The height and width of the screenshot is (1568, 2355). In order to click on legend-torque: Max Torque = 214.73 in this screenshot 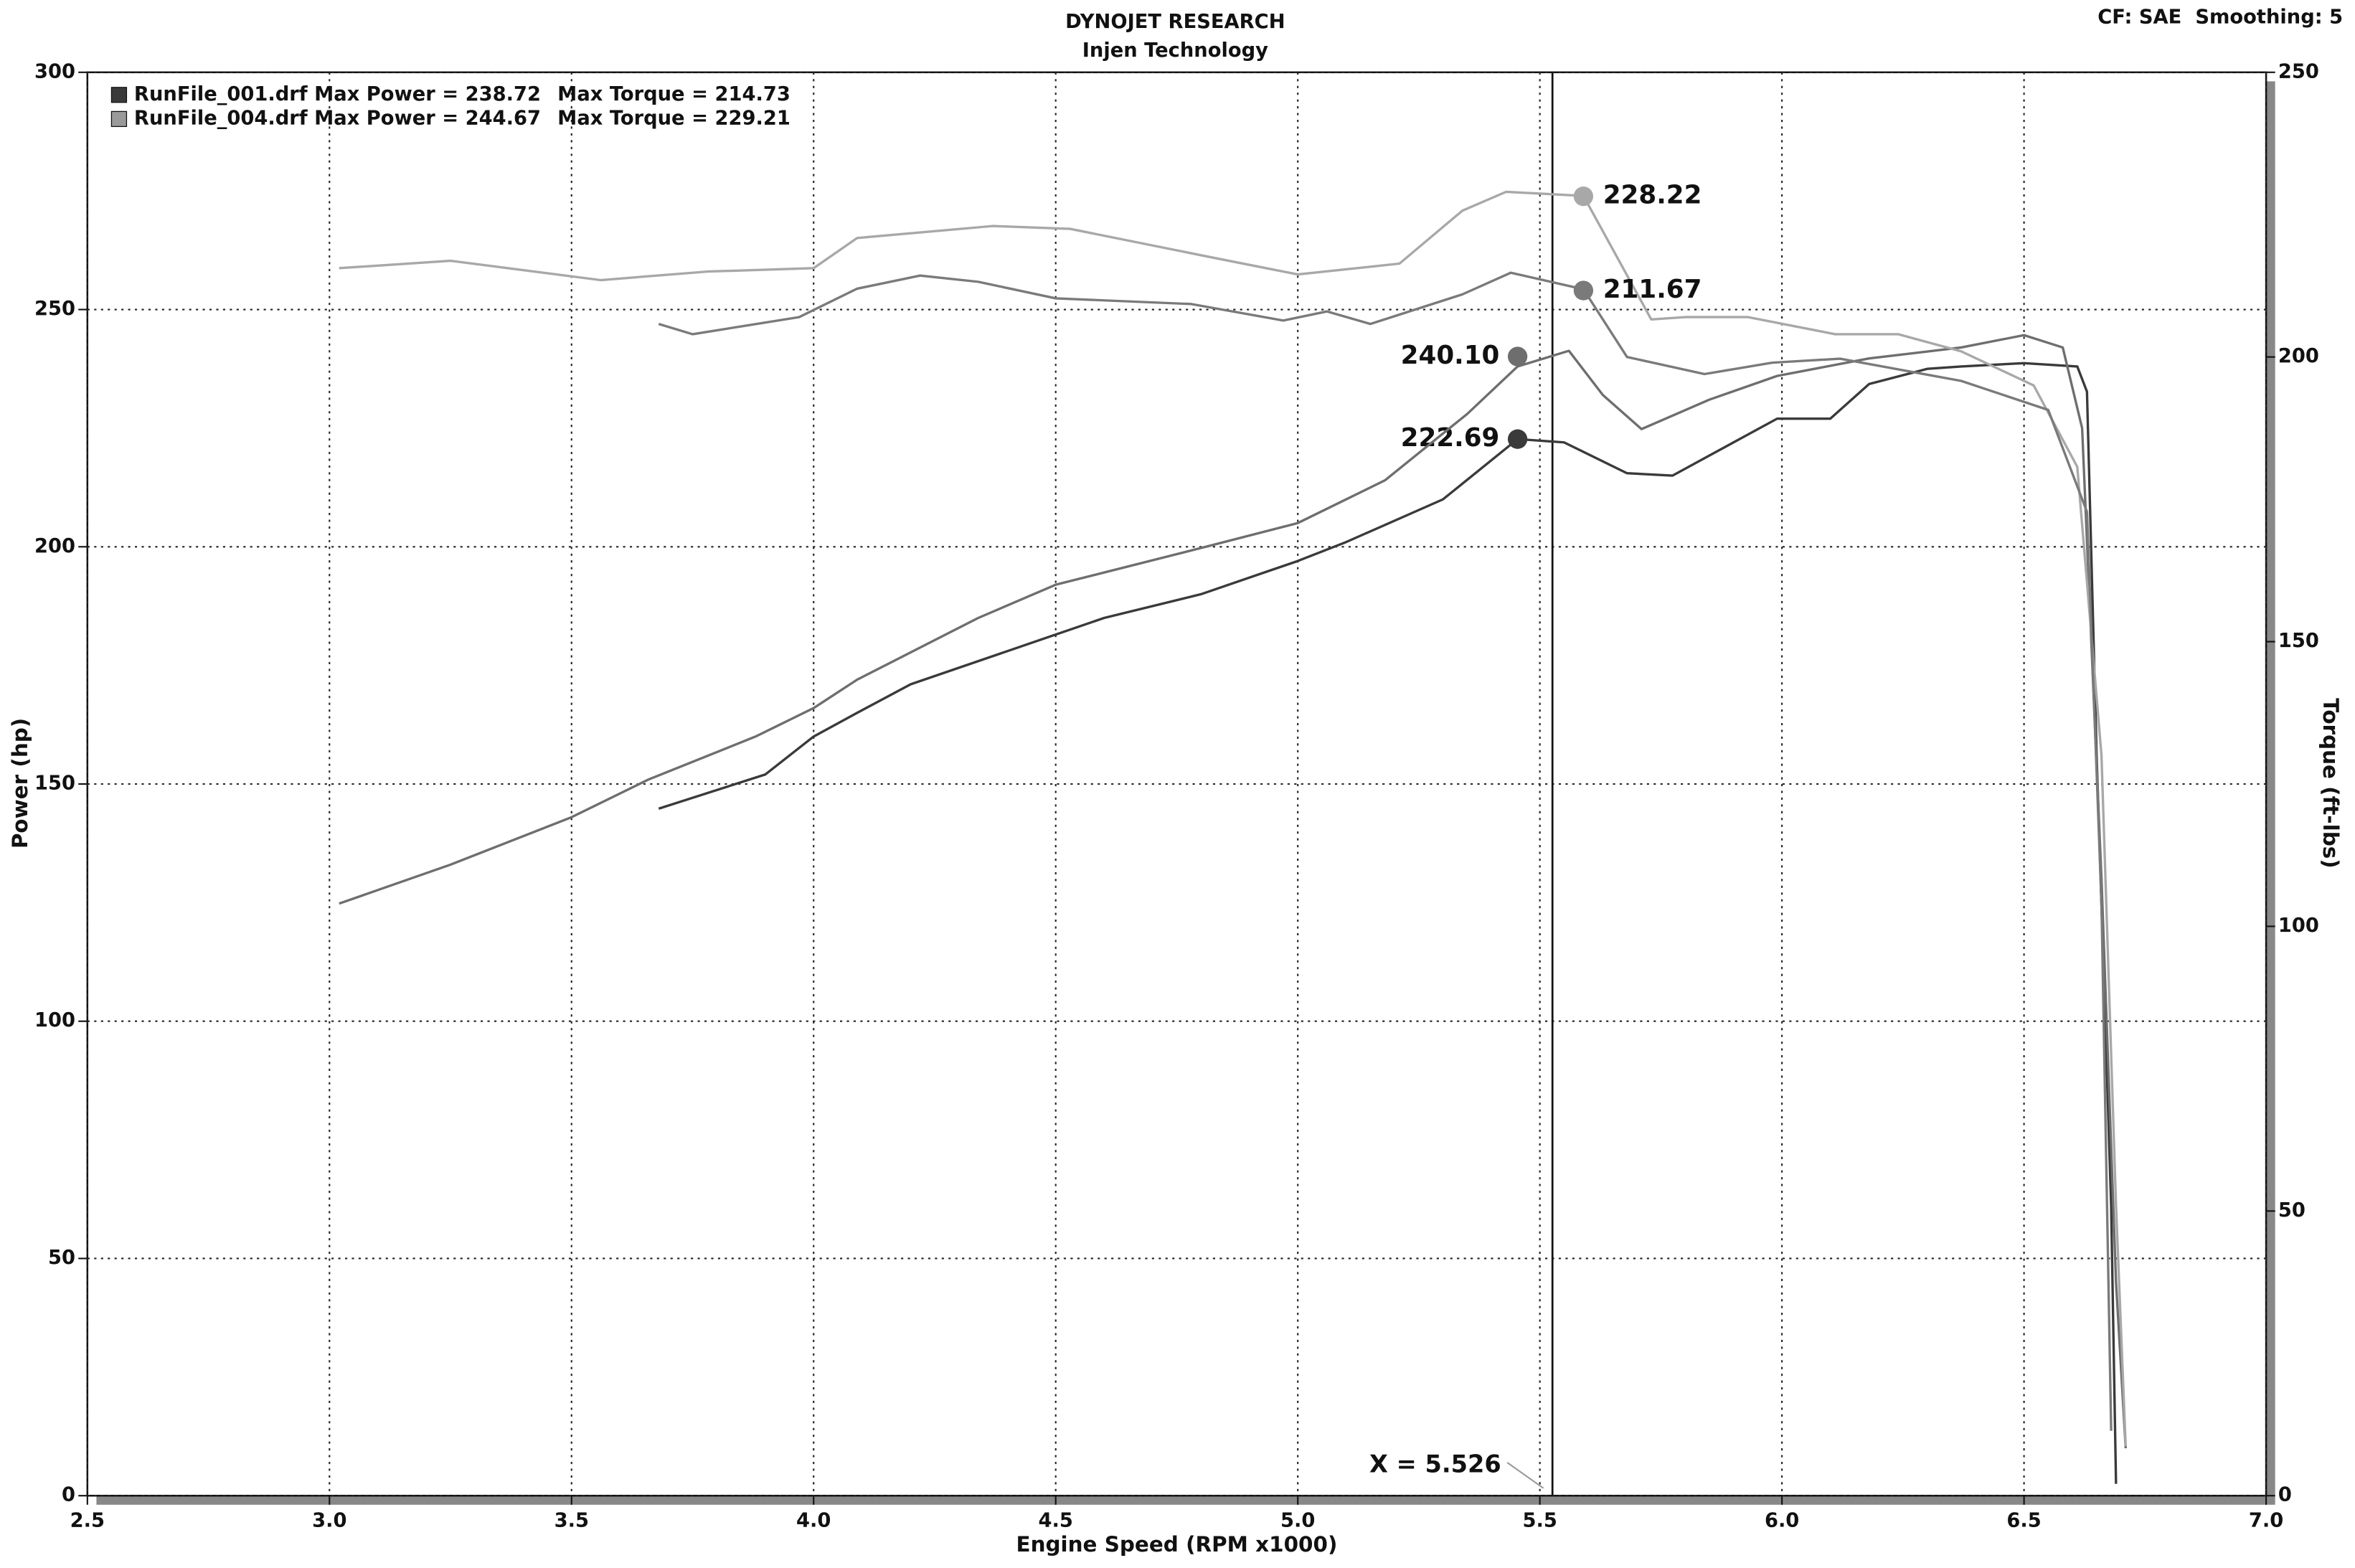, I will do `click(673, 94)`.